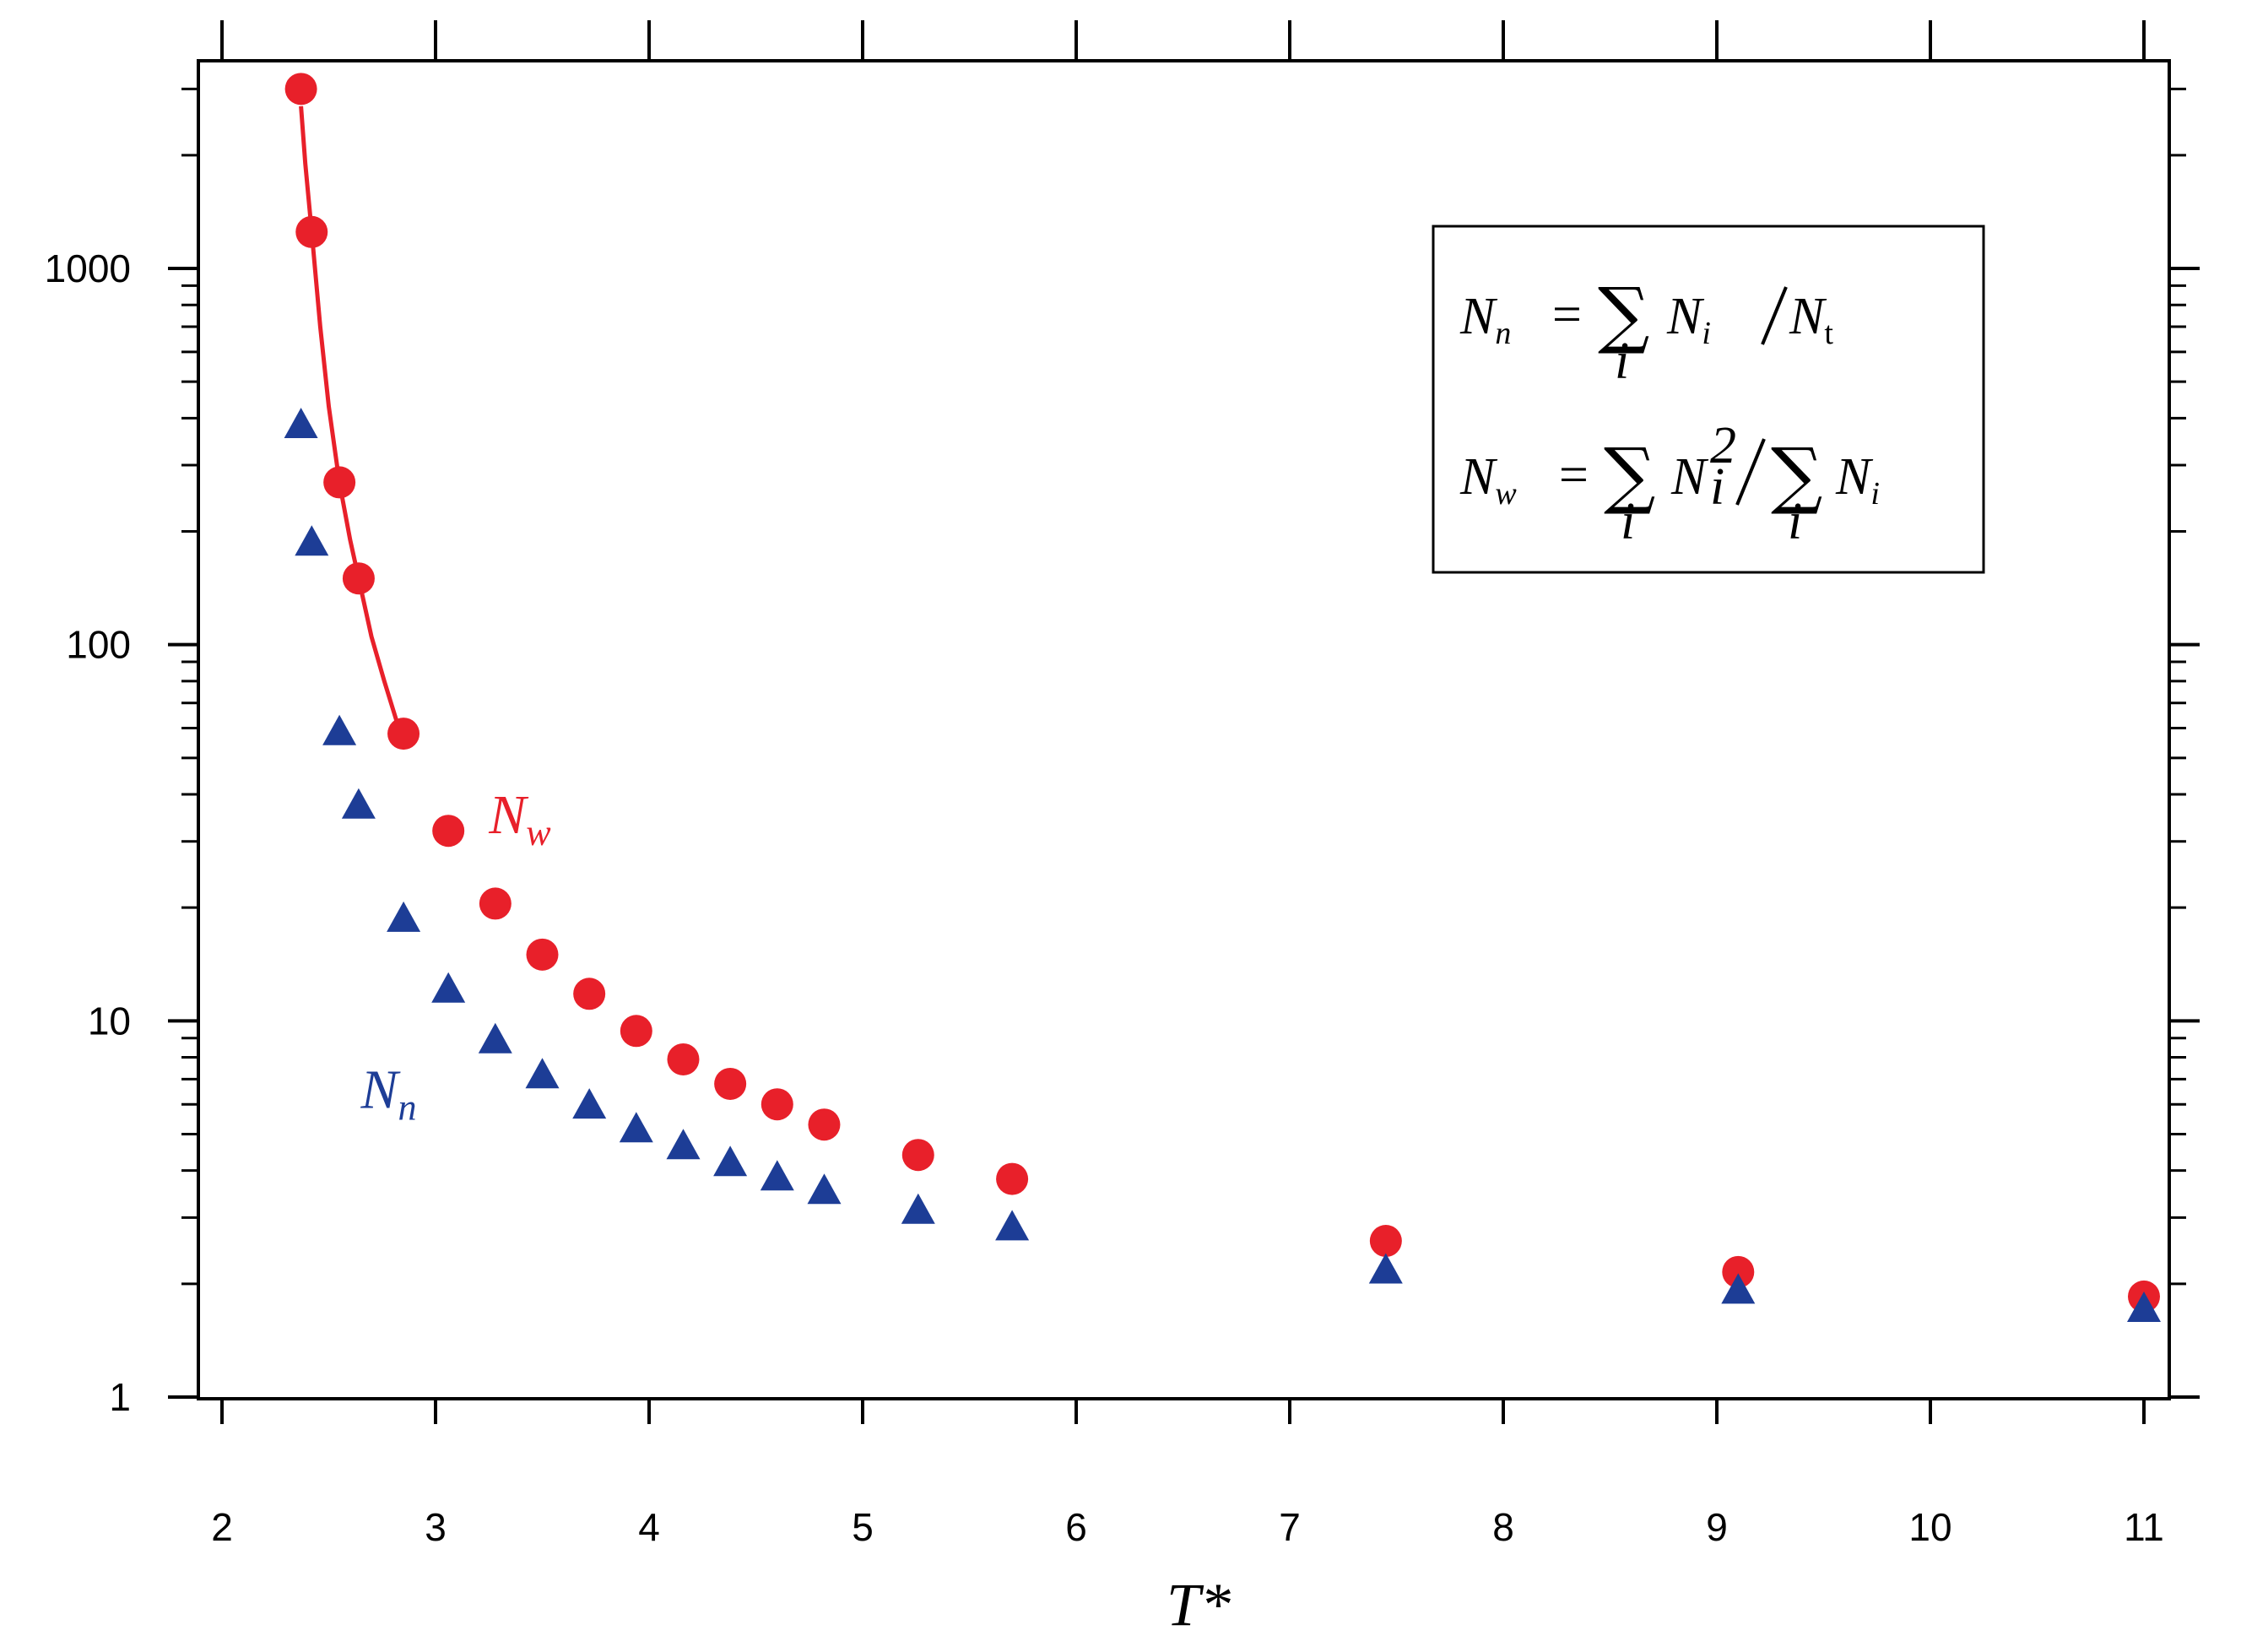 The image size is (2241, 1652). What do you see at coordinates (1567, 315) in the screenshot?
I see `formula1-equals: =` at bounding box center [1567, 315].